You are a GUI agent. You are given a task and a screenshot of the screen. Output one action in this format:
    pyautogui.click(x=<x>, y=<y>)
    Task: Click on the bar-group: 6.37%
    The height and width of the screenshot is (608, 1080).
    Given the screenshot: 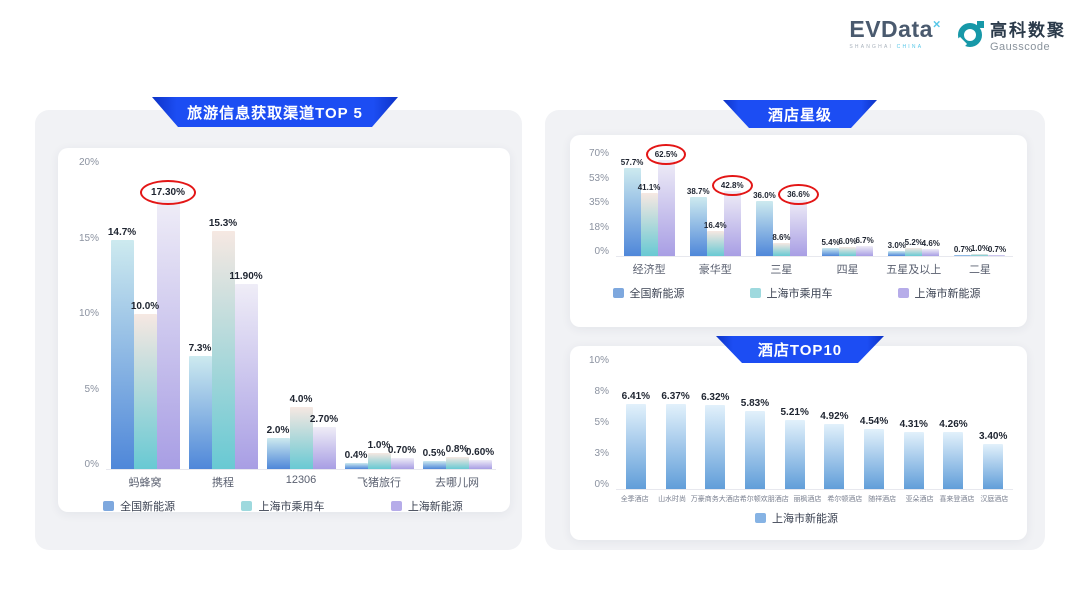 What is the action you would take?
    pyautogui.click(x=676, y=422)
    